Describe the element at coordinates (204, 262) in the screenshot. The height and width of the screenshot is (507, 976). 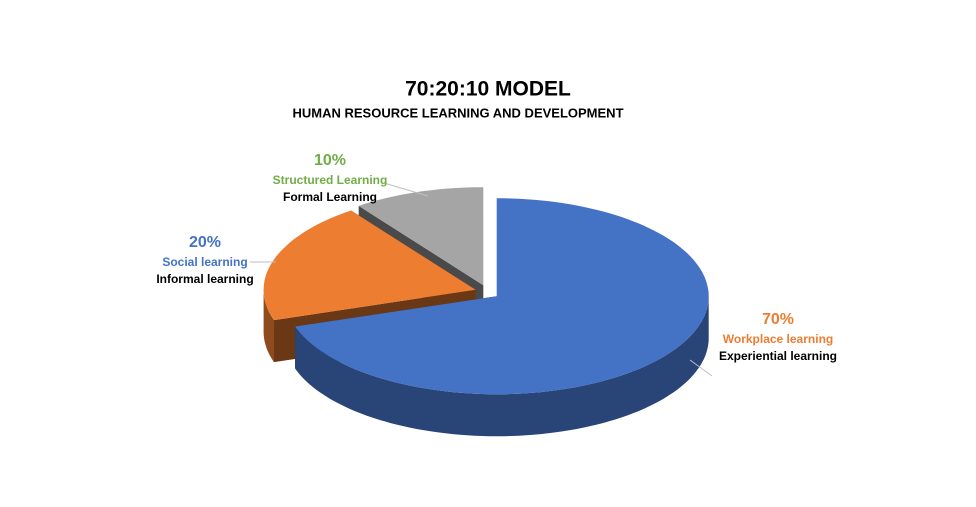
I see `category-label: Social learning` at that location.